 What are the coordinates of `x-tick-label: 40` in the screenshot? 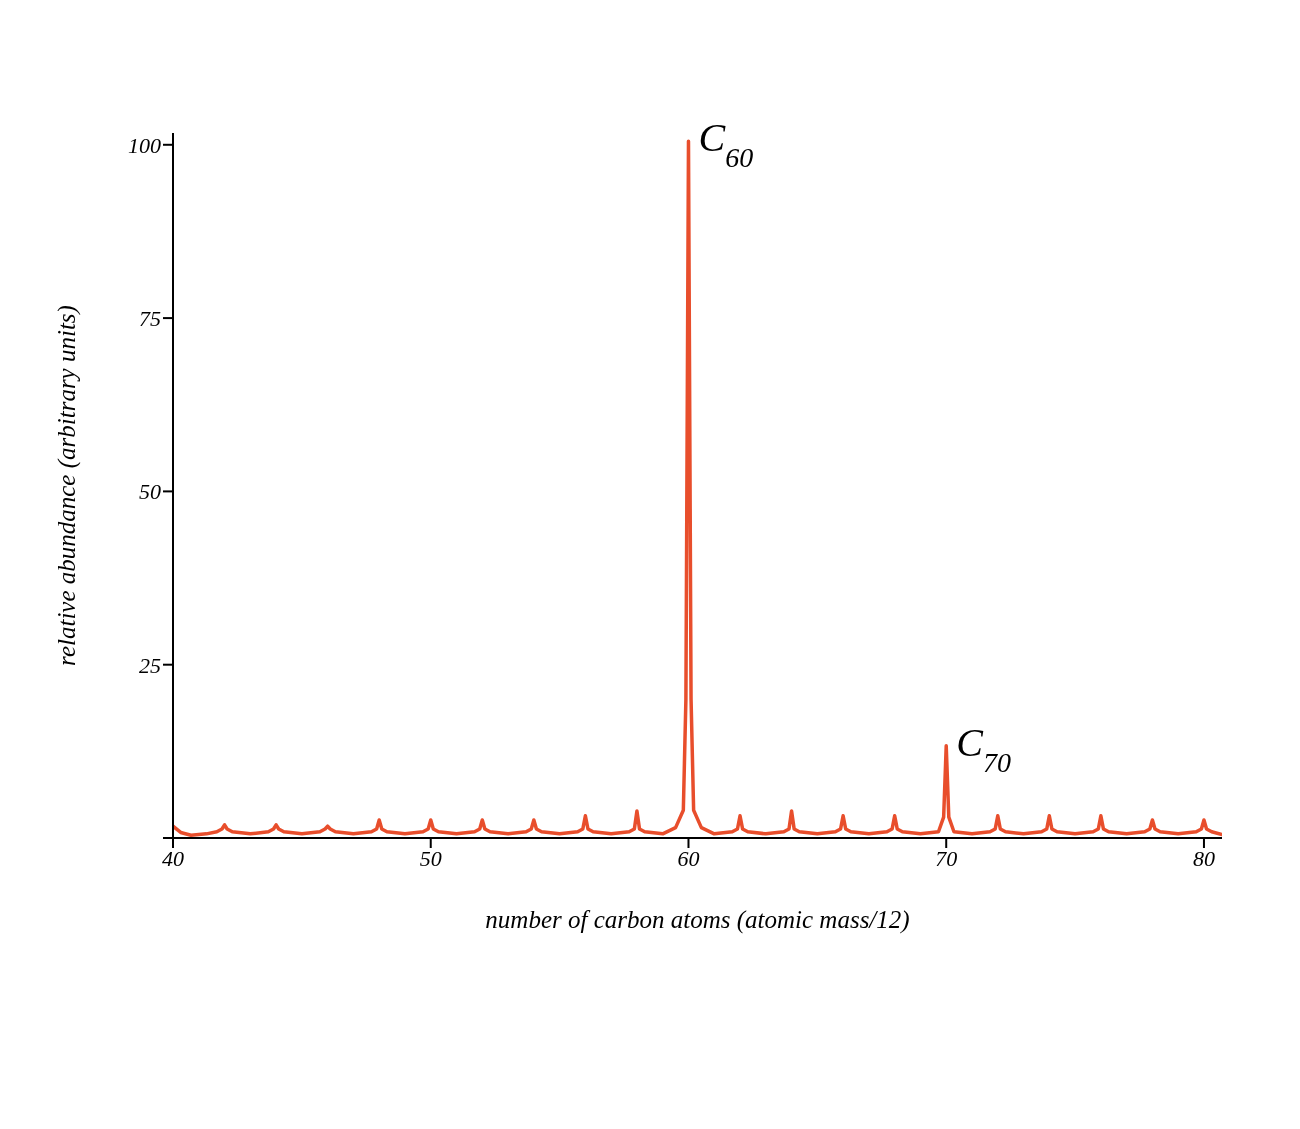 It's located at (173, 858).